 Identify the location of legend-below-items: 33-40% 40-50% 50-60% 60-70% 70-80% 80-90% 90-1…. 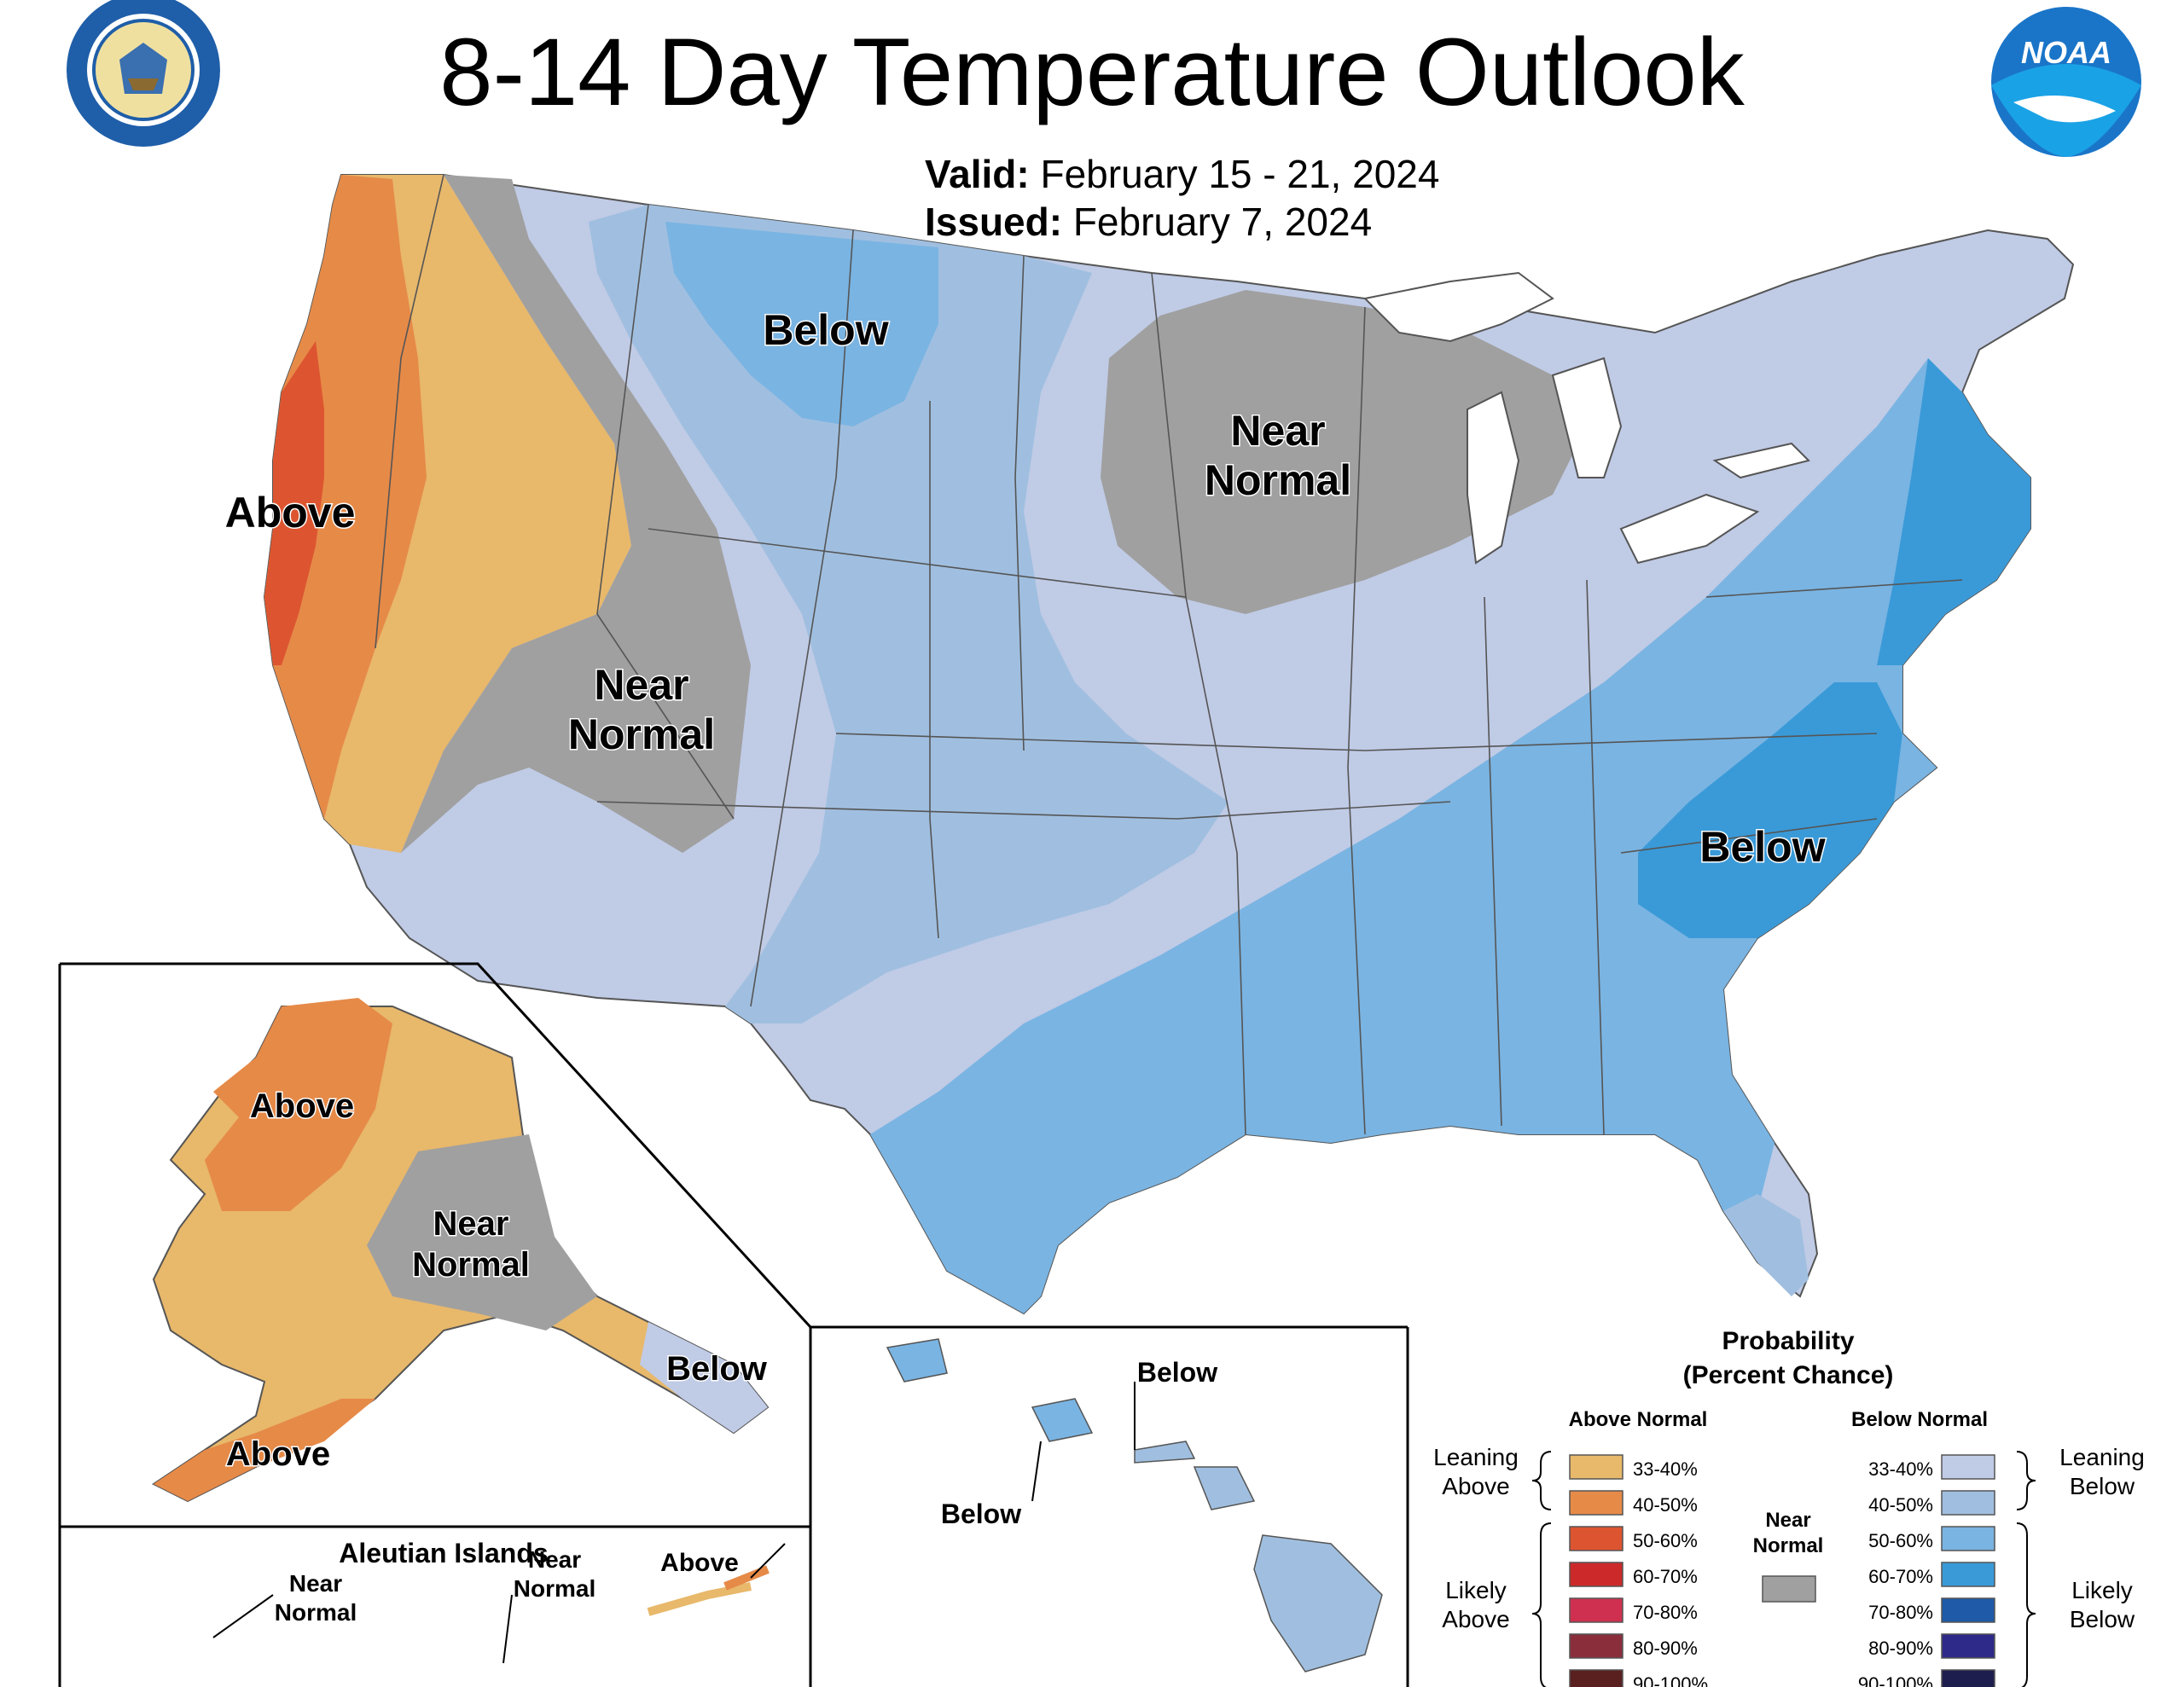
(1927, 1571).